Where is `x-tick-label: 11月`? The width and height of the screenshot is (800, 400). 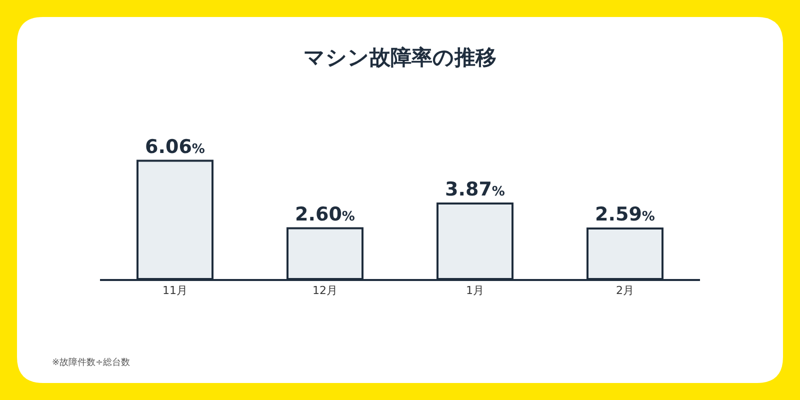
x-tick-label: 11月 is located at coordinates (175, 291).